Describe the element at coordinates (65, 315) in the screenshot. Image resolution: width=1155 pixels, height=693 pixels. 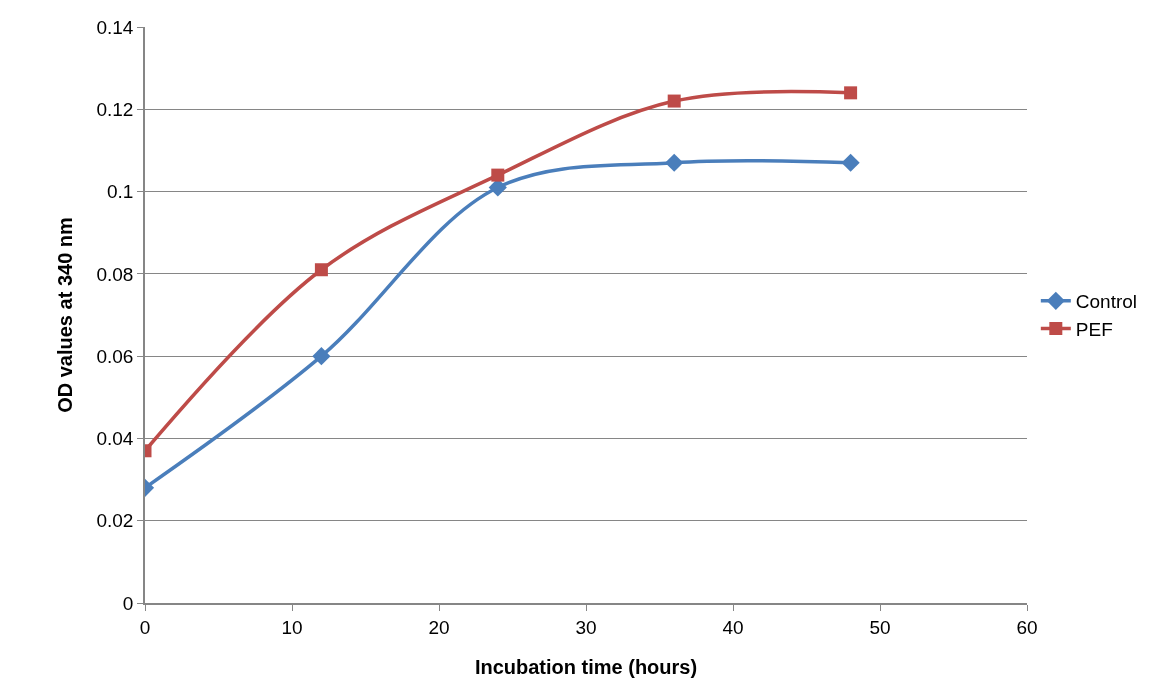
I see `y-axis-title: OD values at 340 nm` at that location.